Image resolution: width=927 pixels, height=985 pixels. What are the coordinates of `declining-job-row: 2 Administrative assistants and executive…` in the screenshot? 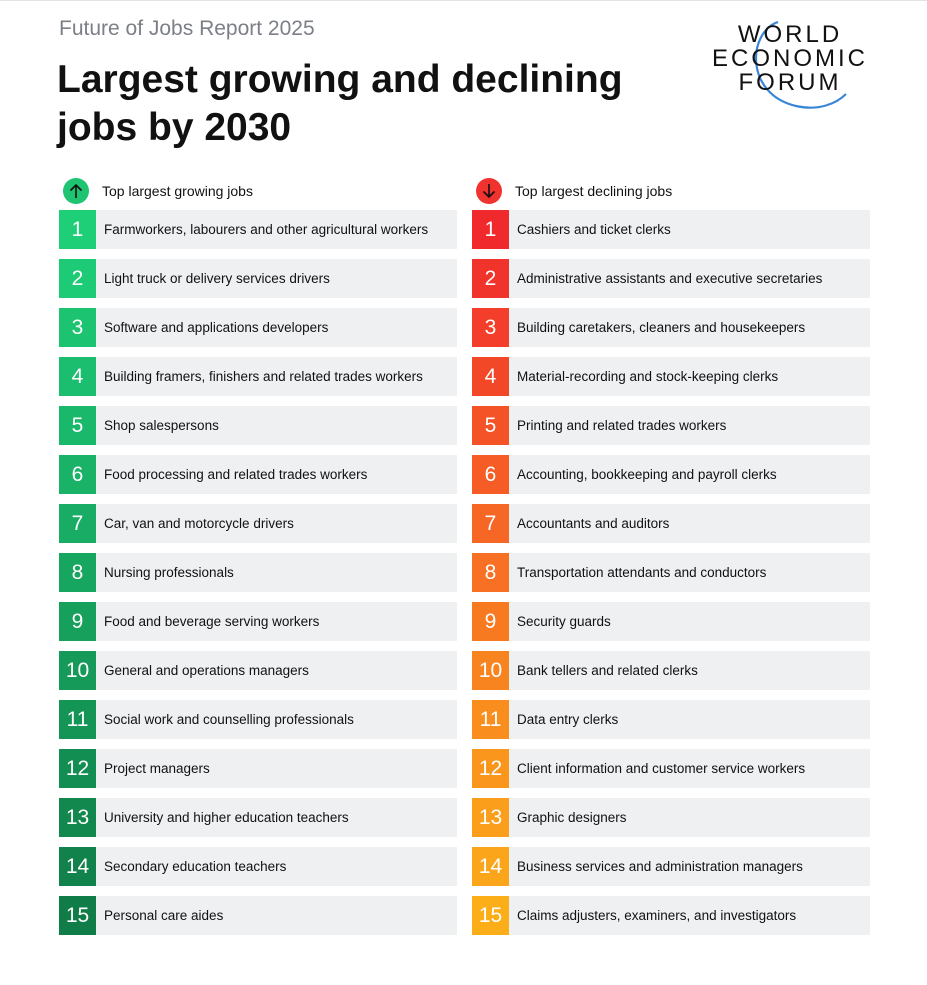 It's located at (671, 278).